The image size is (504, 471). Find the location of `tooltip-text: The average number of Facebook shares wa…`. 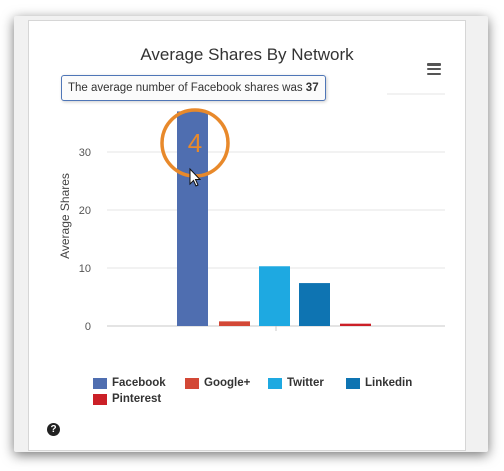

tooltip-text: The average number of Facebook shares wa… is located at coordinates (187, 88).